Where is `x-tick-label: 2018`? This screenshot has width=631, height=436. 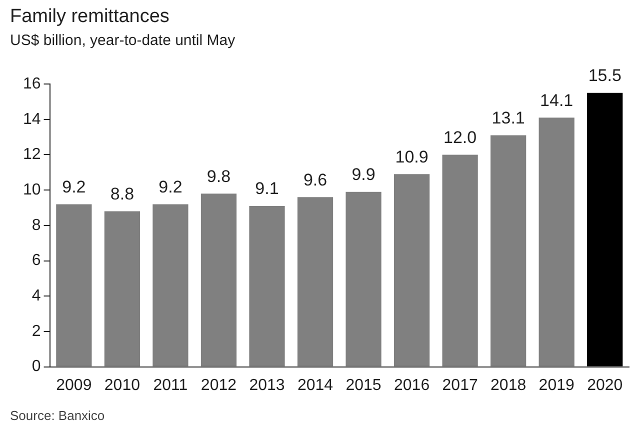 x-tick-label: 2018 is located at coordinates (508, 385).